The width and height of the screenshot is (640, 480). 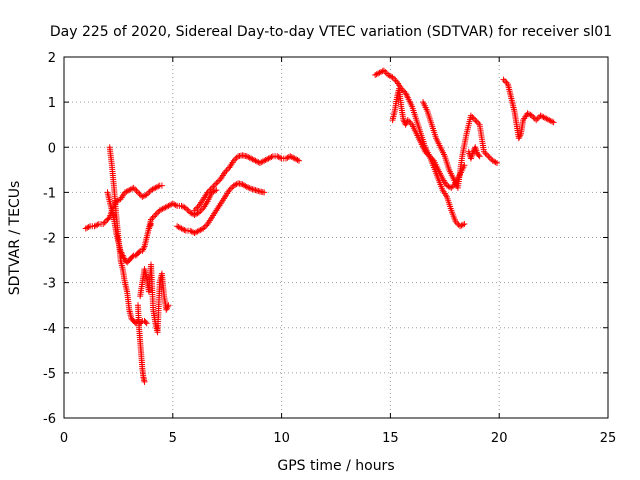 What do you see at coordinates (52, 148) in the screenshot?
I see `y-tick-label: 0` at bounding box center [52, 148].